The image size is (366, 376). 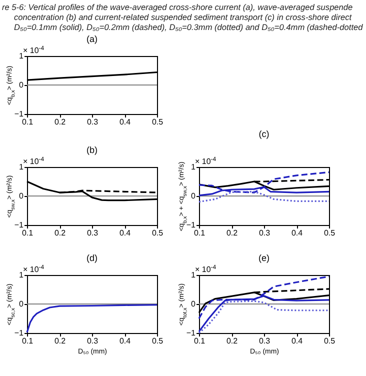 What do you see at coordinates (92, 258) in the screenshot?
I see `chart-title: (d)` at bounding box center [92, 258].